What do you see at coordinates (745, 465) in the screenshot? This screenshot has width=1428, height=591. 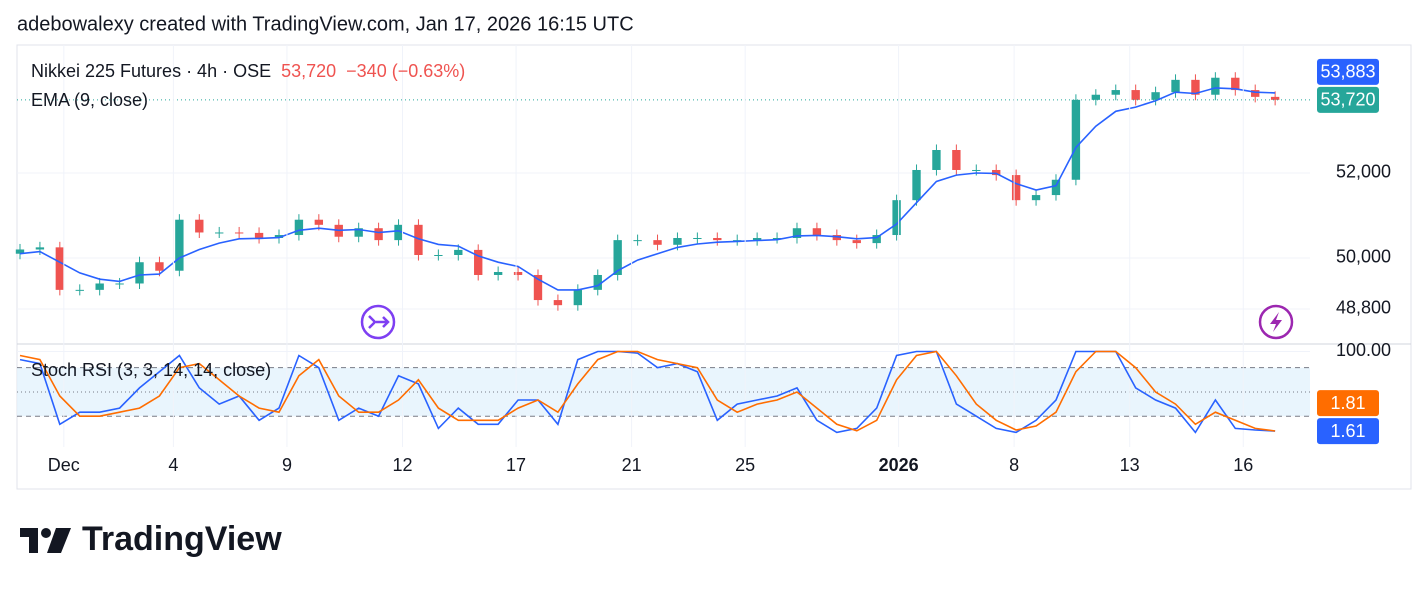 I see `x-tick-label: 25` at bounding box center [745, 465].